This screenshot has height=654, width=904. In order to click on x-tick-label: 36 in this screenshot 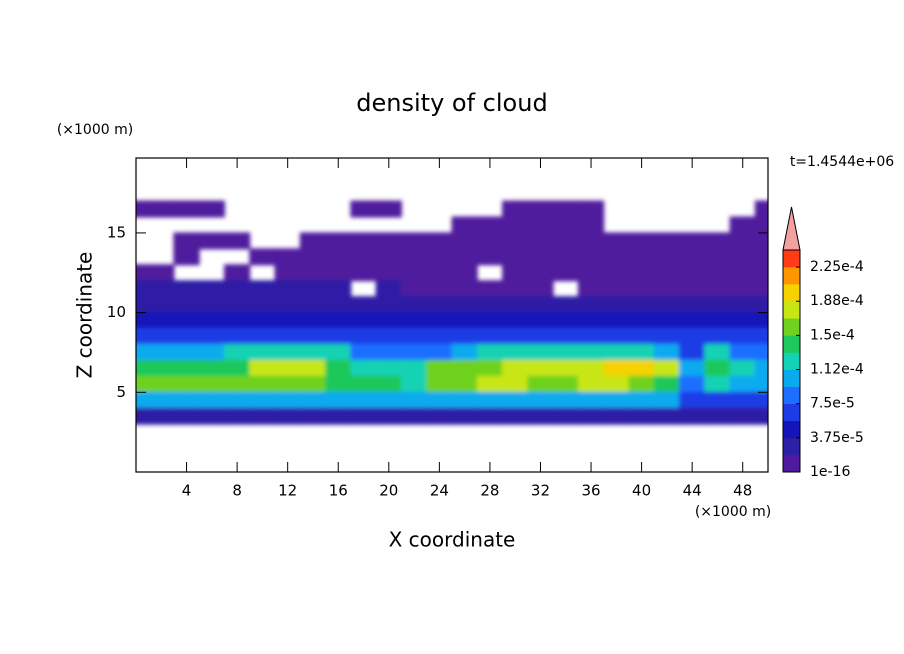, I will do `click(590, 491)`.